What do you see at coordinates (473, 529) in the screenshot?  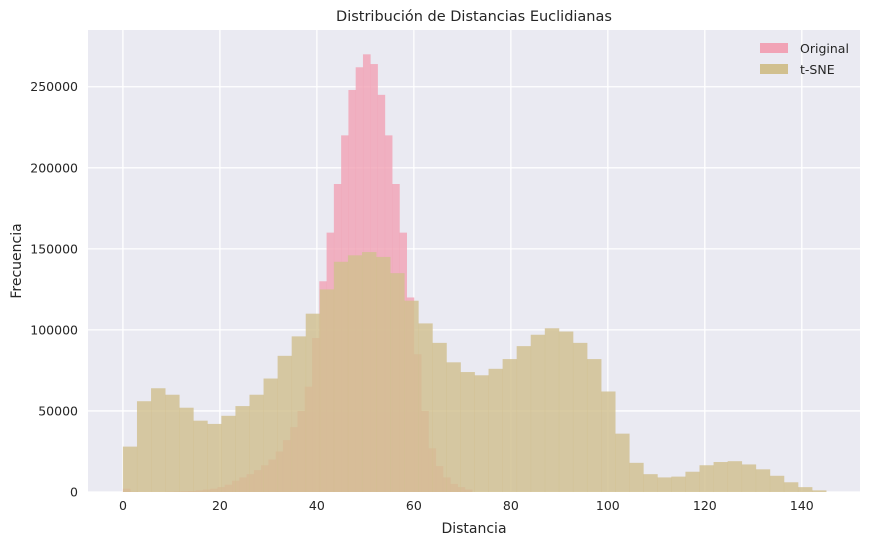 I see `x-axis-title: Distancia` at bounding box center [473, 529].